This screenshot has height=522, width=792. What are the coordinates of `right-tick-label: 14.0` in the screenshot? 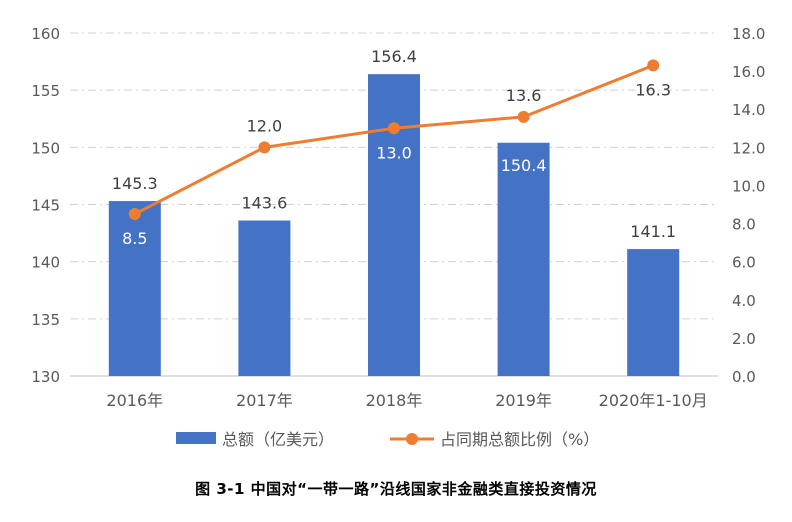 It's located at (748, 110).